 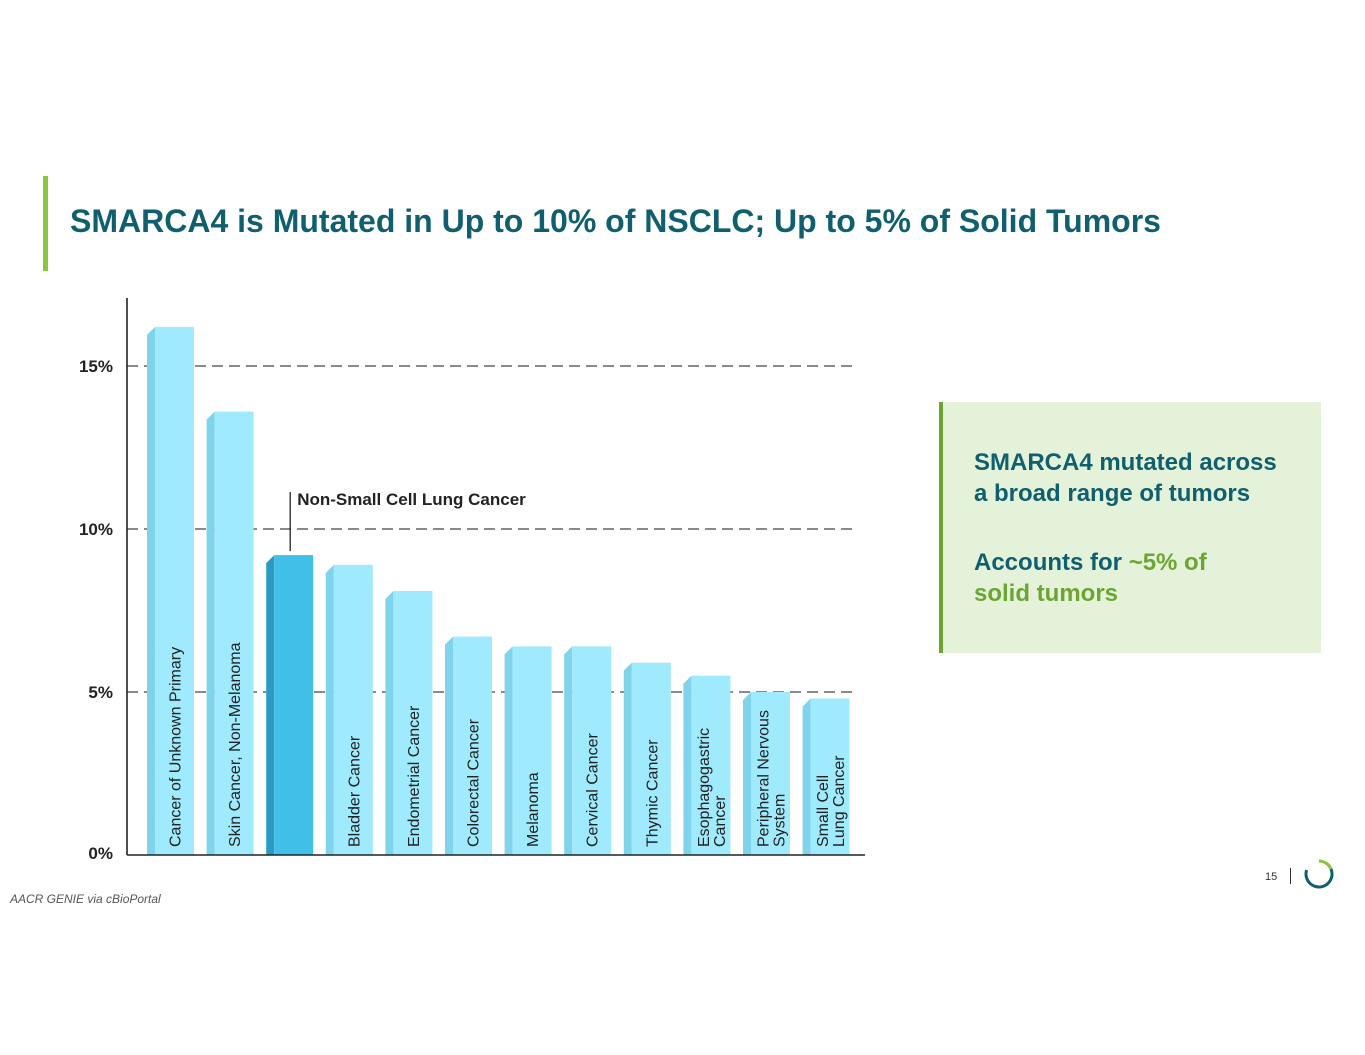 I want to click on category-label: Skin Cancer, Non-Melanoma, so click(x=235, y=744).